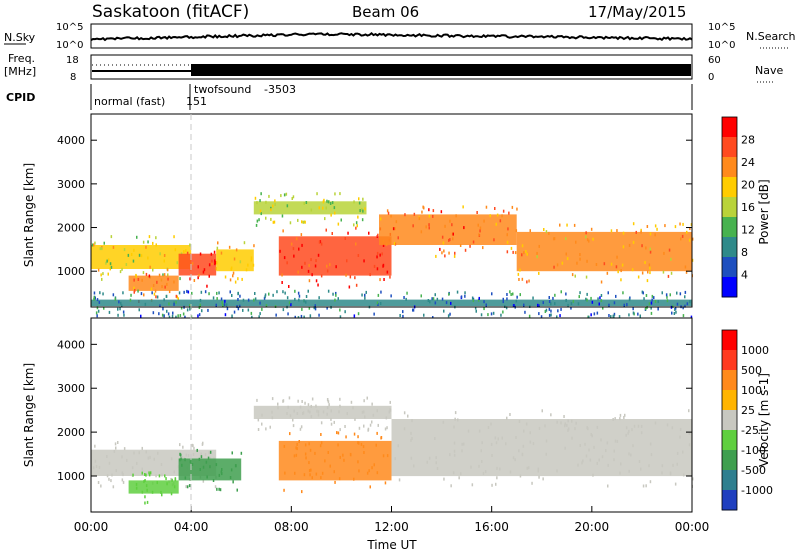  I want to click on station-title: Saskatoon (fitACF), so click(170, 12).